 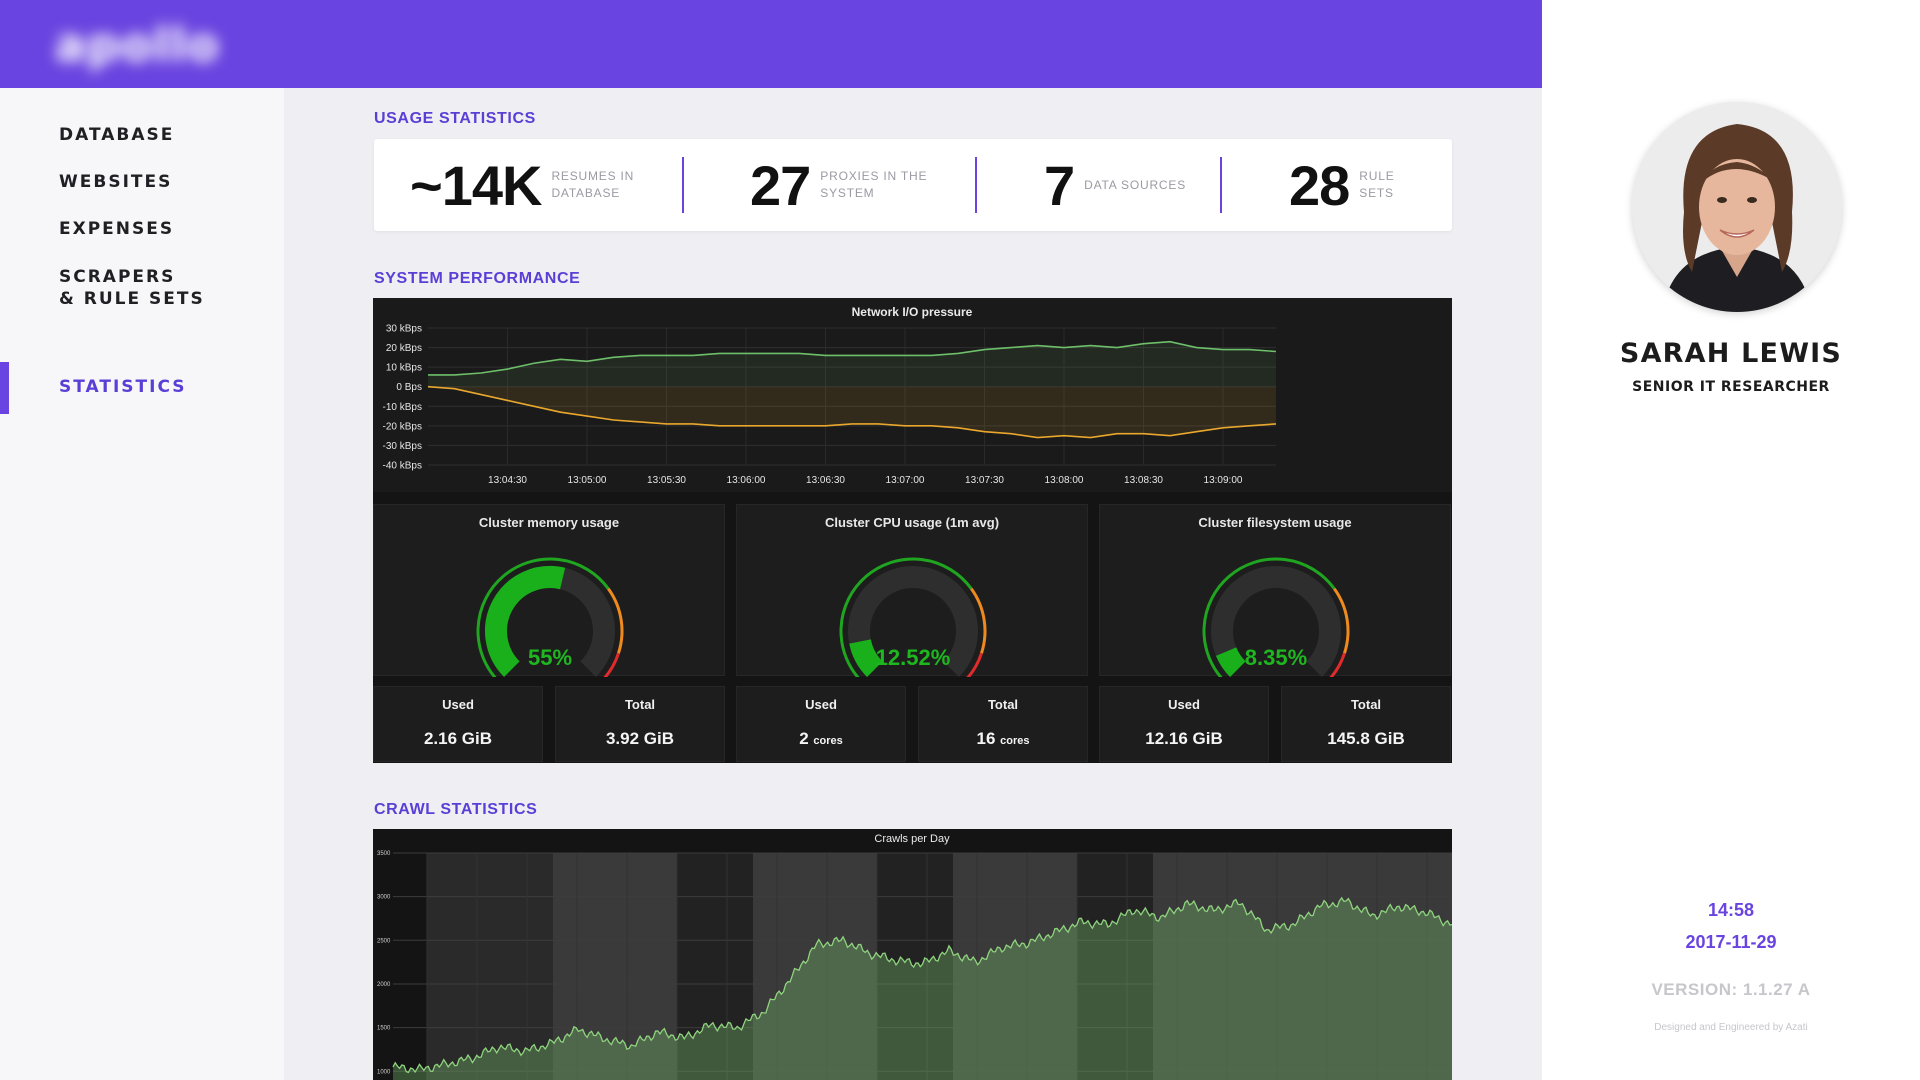 I want to click on x-tick-label: 13:08:00, so click(x=1064, y=480).